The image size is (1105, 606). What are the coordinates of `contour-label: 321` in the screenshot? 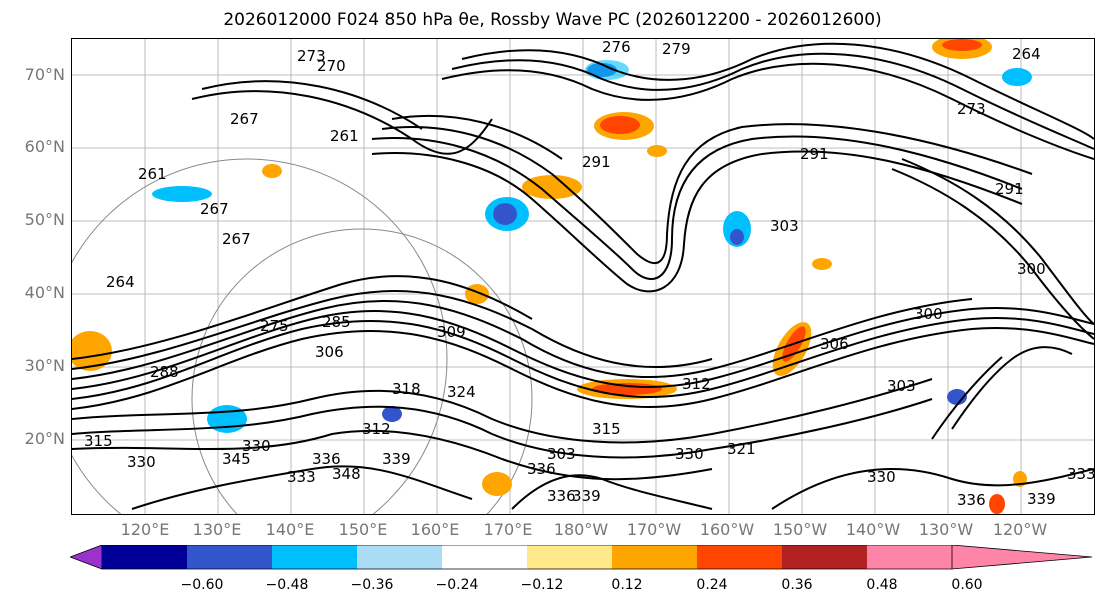 It's located at (741, 449).